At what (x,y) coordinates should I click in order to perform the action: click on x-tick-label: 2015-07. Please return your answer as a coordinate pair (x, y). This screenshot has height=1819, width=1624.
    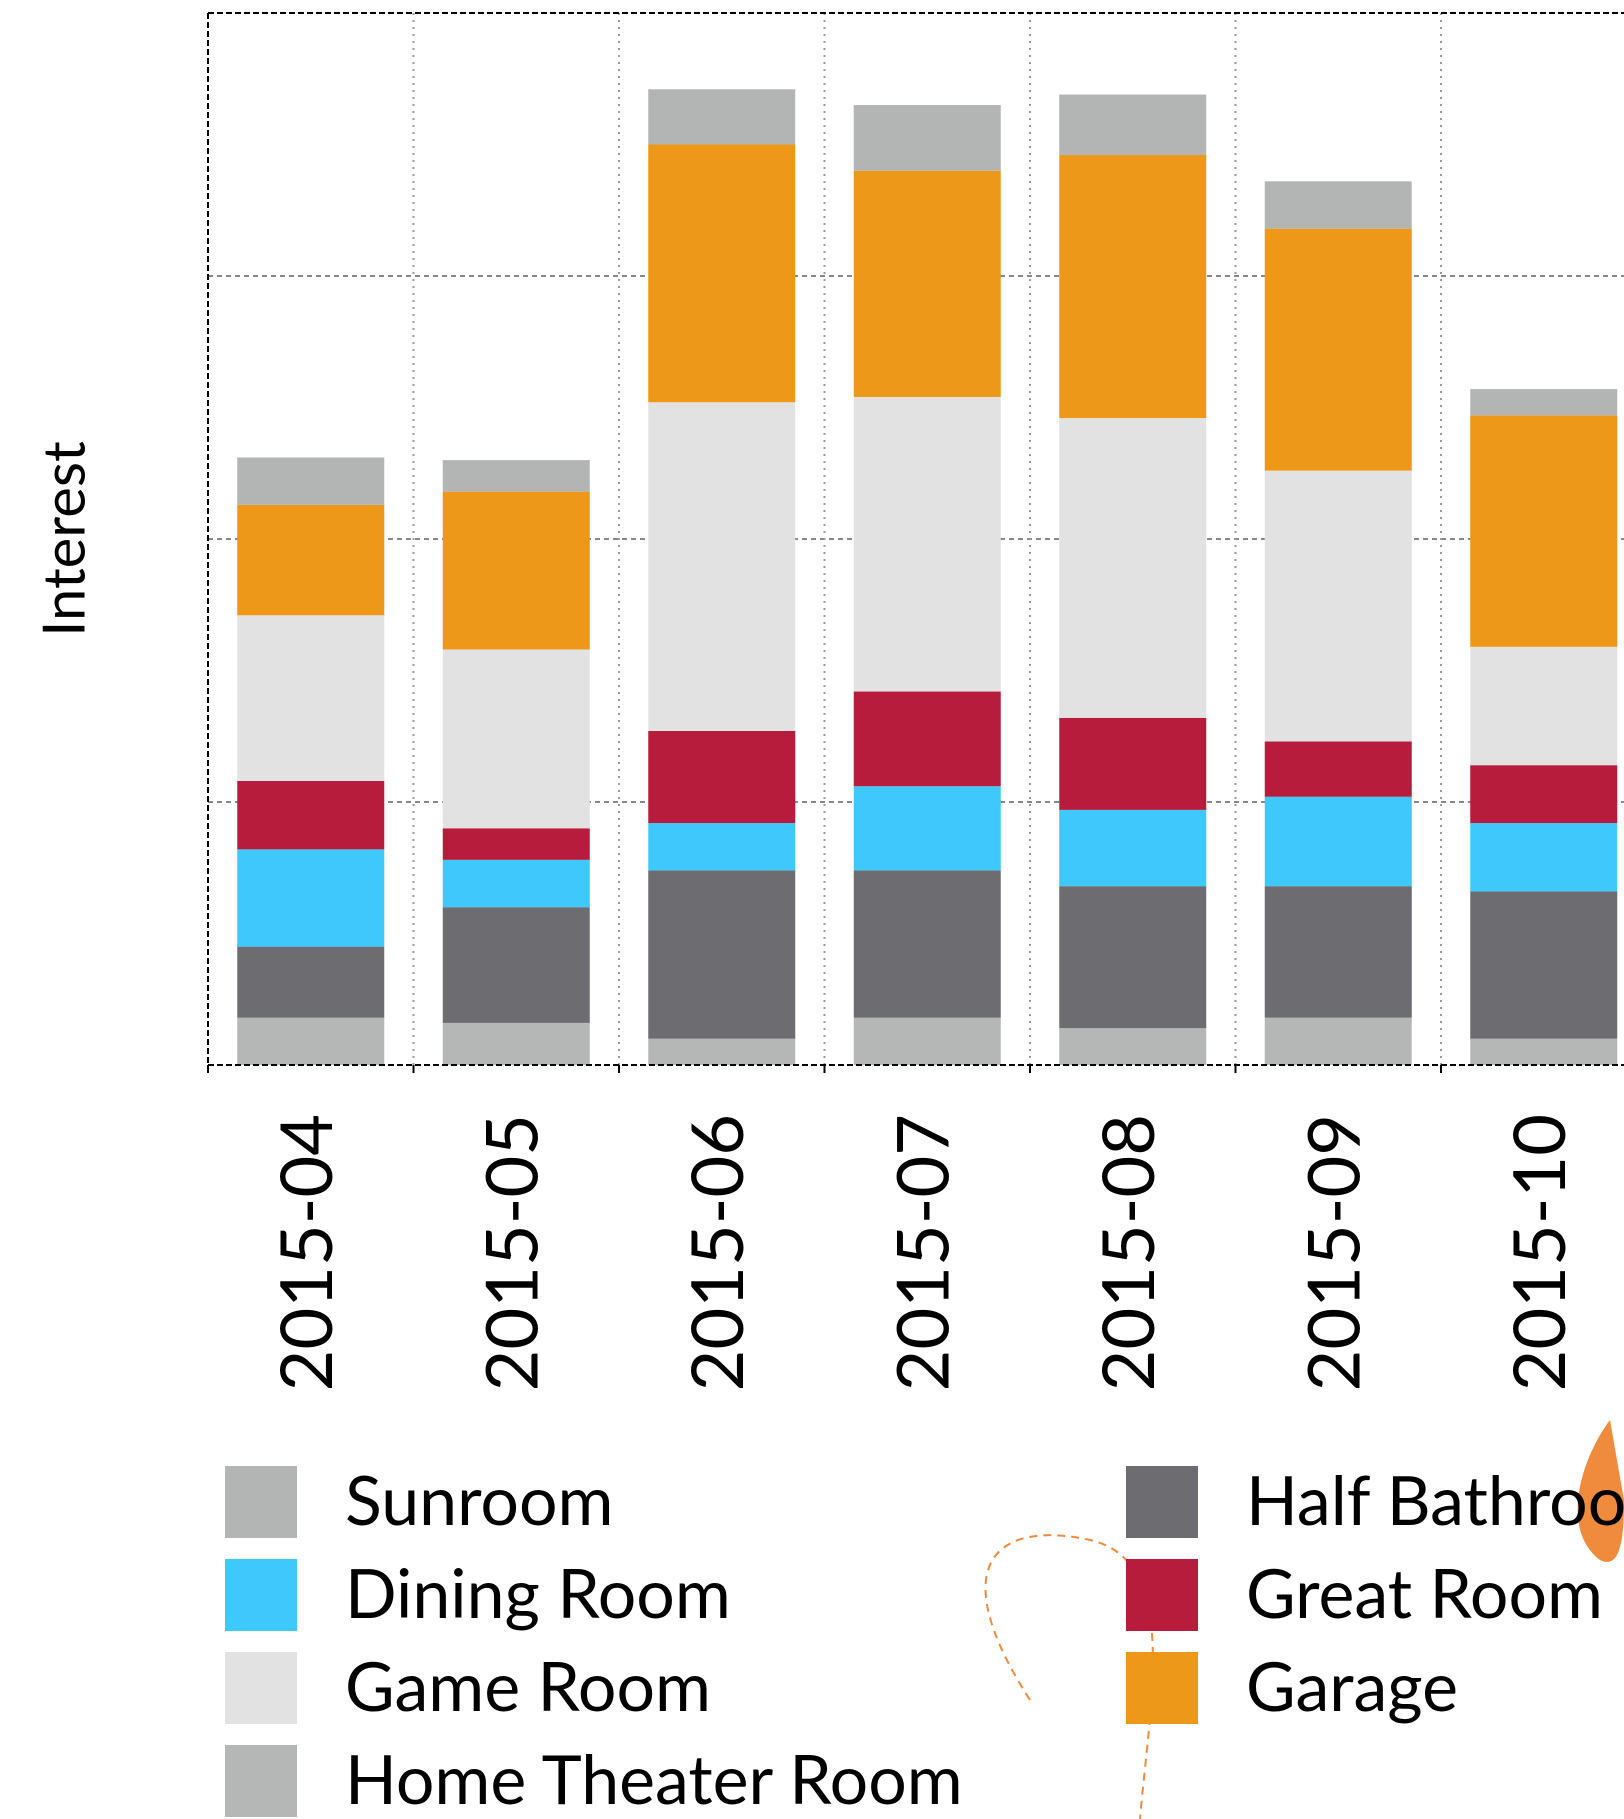
    Looking at the image, I should click on (921, 1252).